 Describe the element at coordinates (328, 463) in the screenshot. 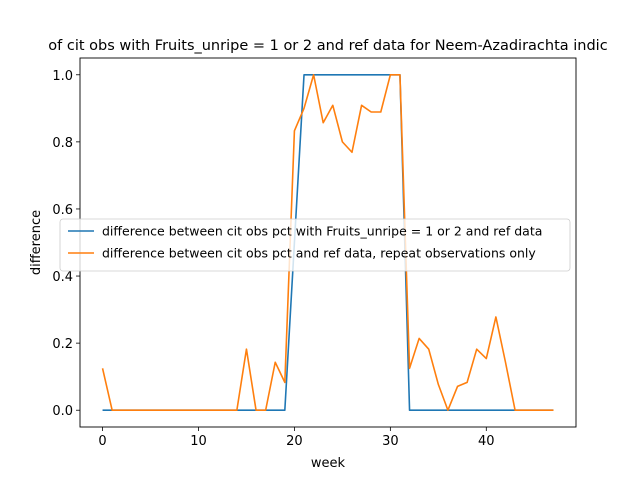

I see `x-axis-label: week` at that location.